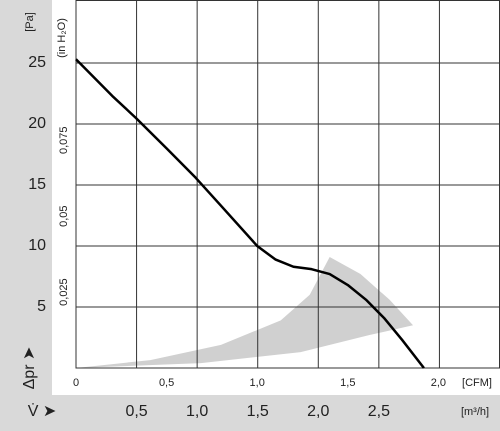 Image resolution: width=500 pixels, height=431 pixels. I want to click on x2-tick-label: 0,5, so click(136, 411).